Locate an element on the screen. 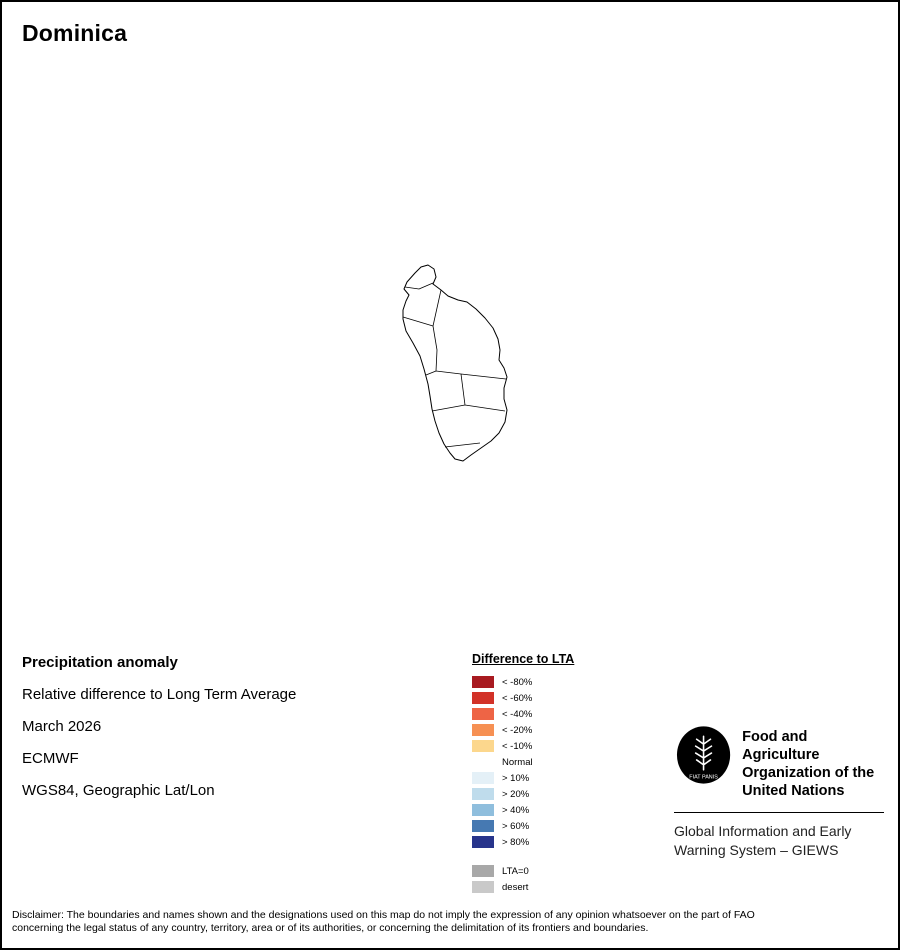  legend-row: Normal is located at coordinates (523, 762).